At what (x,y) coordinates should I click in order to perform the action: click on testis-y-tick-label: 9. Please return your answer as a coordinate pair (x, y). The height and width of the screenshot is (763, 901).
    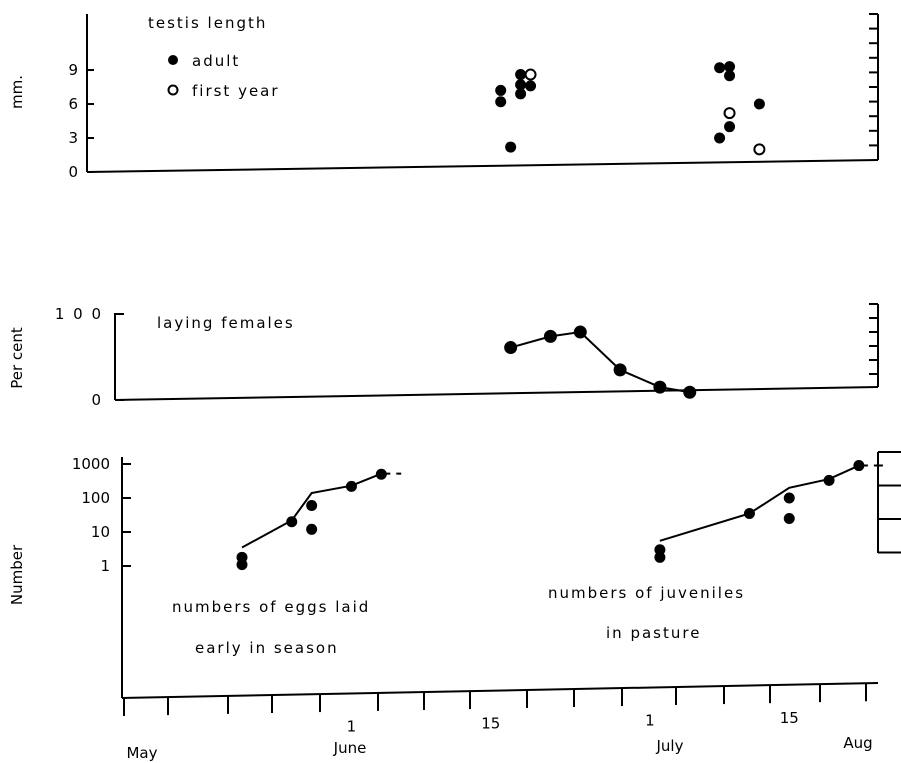
    Looking at the image, I should click on (73, 70).